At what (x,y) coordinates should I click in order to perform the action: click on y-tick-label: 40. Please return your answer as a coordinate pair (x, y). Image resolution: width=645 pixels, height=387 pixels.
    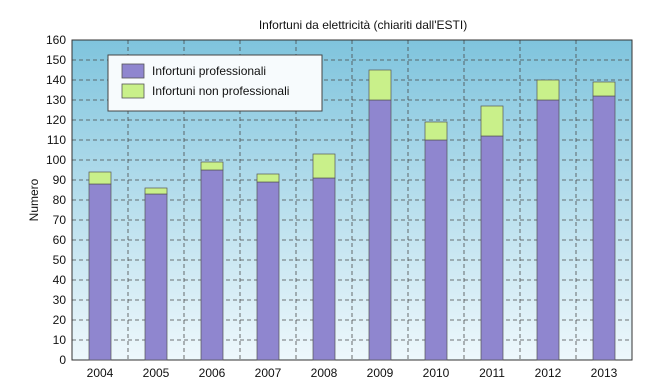
    Looking at the image, I should click on (60, 280).